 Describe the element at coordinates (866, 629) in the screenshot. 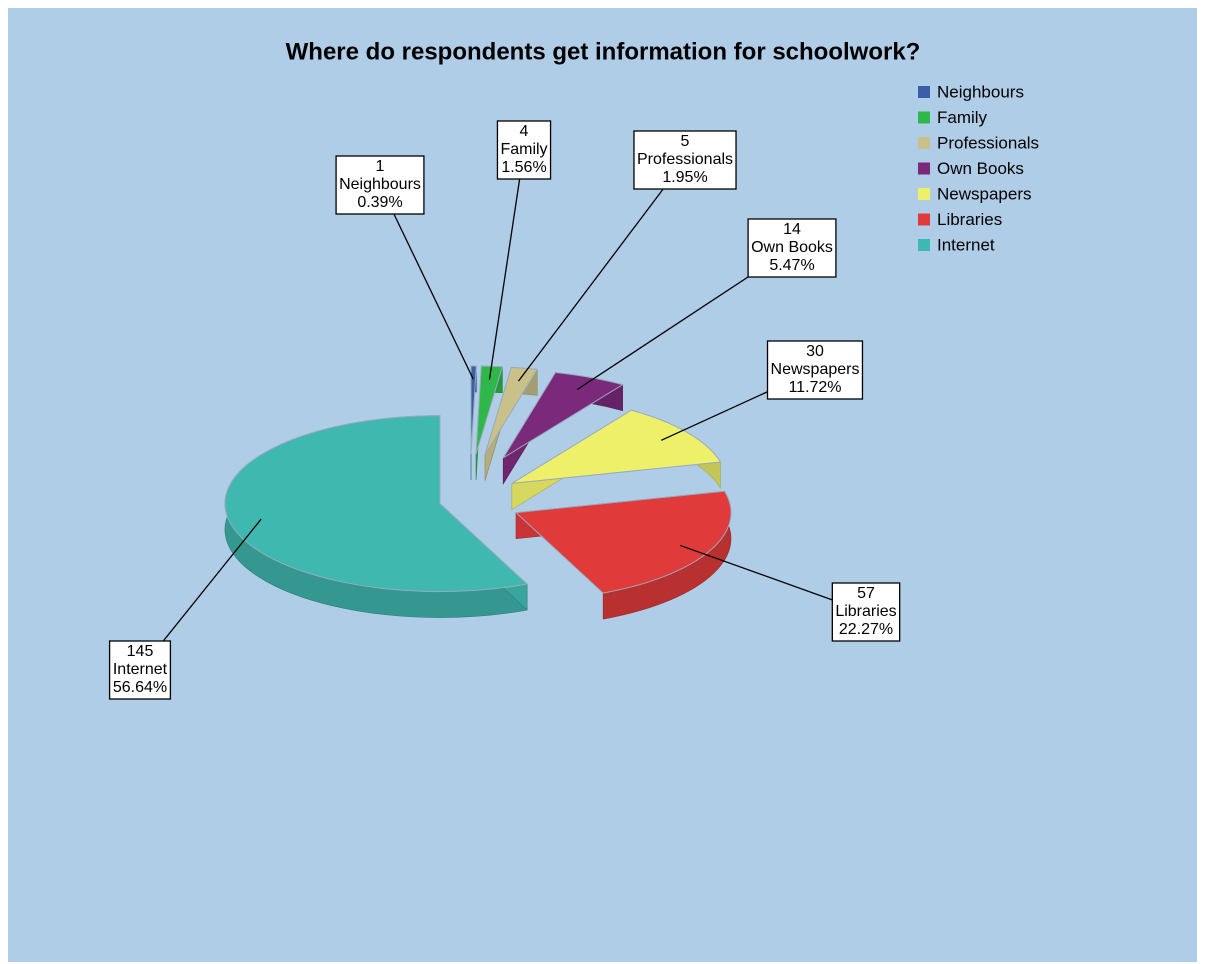

I see `percent-label: 22.27%` at that location.